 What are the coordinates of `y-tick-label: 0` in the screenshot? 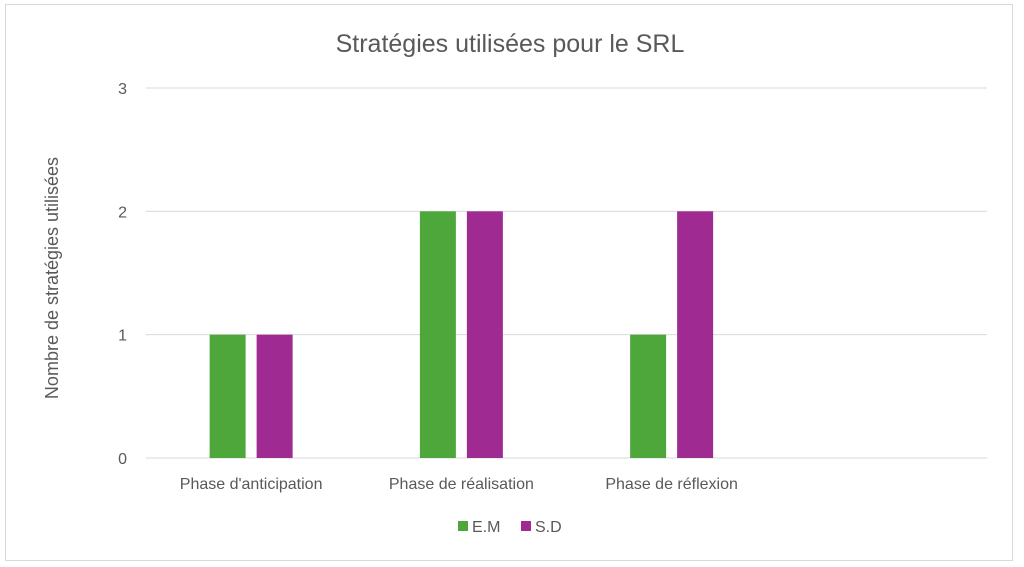 It's located at (122, 459).